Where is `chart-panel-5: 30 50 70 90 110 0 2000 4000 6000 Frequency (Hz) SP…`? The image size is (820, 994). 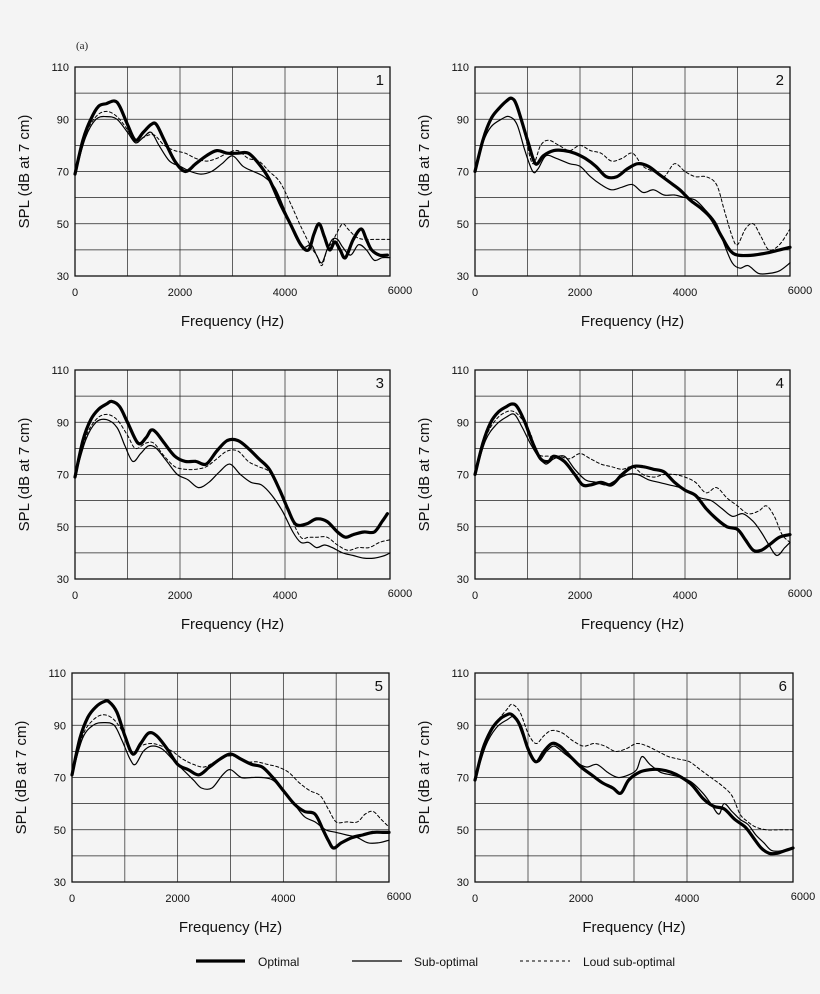
chart-panel-5: 30 50 70 90 110 0 2000 4000 6000 Frequency (Hz) SP… is located at coordinates (212, 802).